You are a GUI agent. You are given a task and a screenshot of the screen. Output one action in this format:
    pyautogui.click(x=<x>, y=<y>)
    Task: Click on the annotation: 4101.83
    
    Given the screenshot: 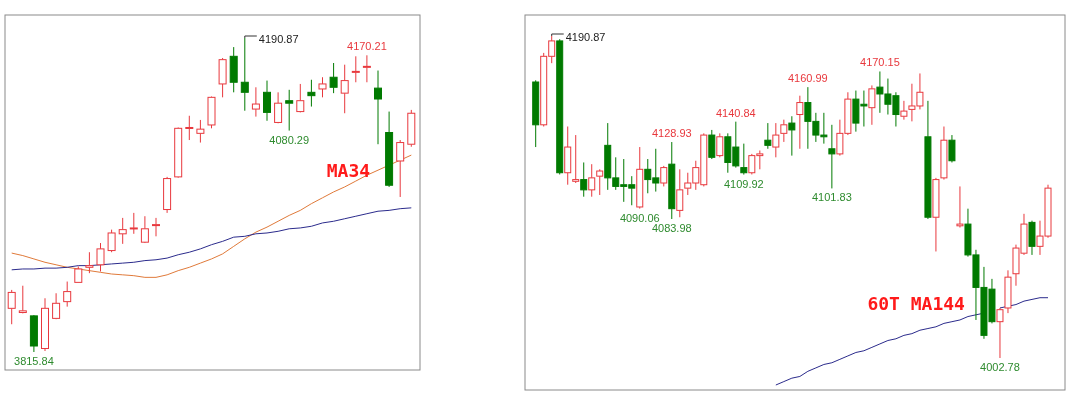 What is the action you would take?
    pyautogui.click(x=831, y=197)
    